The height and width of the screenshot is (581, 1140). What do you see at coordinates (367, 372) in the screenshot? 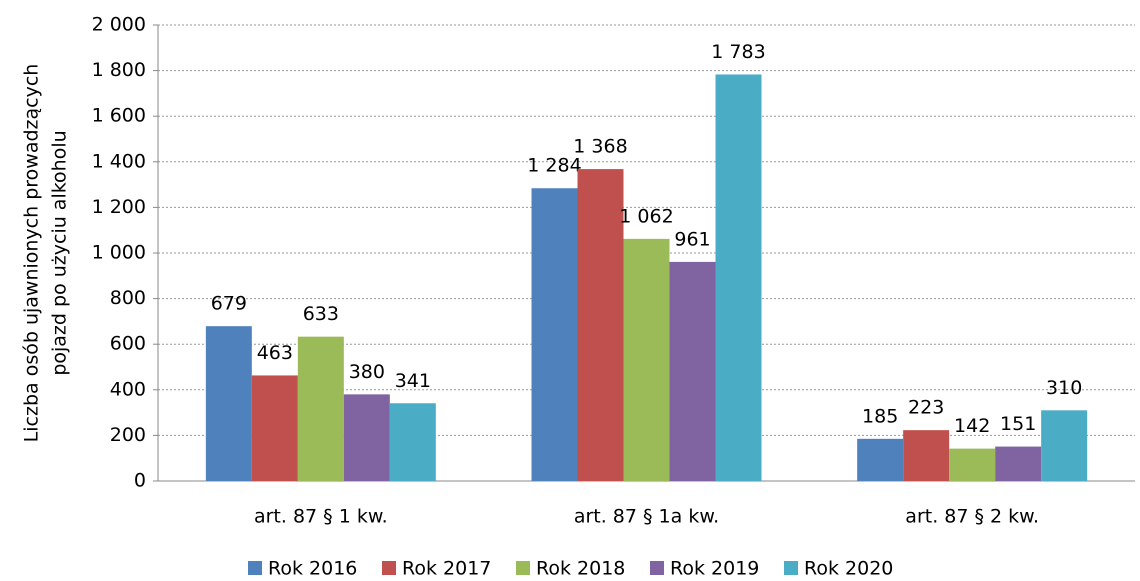
I see `value-label: 380` at bounding box center [367, 372].